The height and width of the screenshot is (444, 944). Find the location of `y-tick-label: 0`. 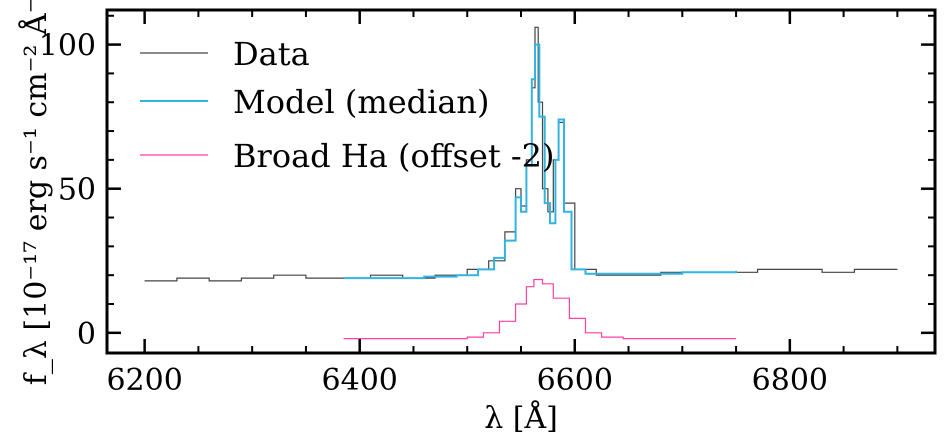

y-tick-label: 0 is located at coordinates (86, 334).